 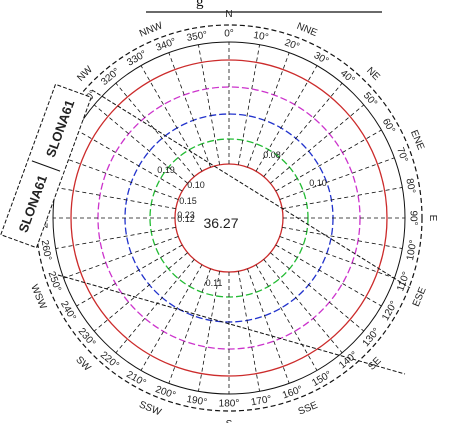 What do you see at coordinates (197, 37) in the screenshot?
I see `degree-label: 350°` at bounding box center [197, 37].